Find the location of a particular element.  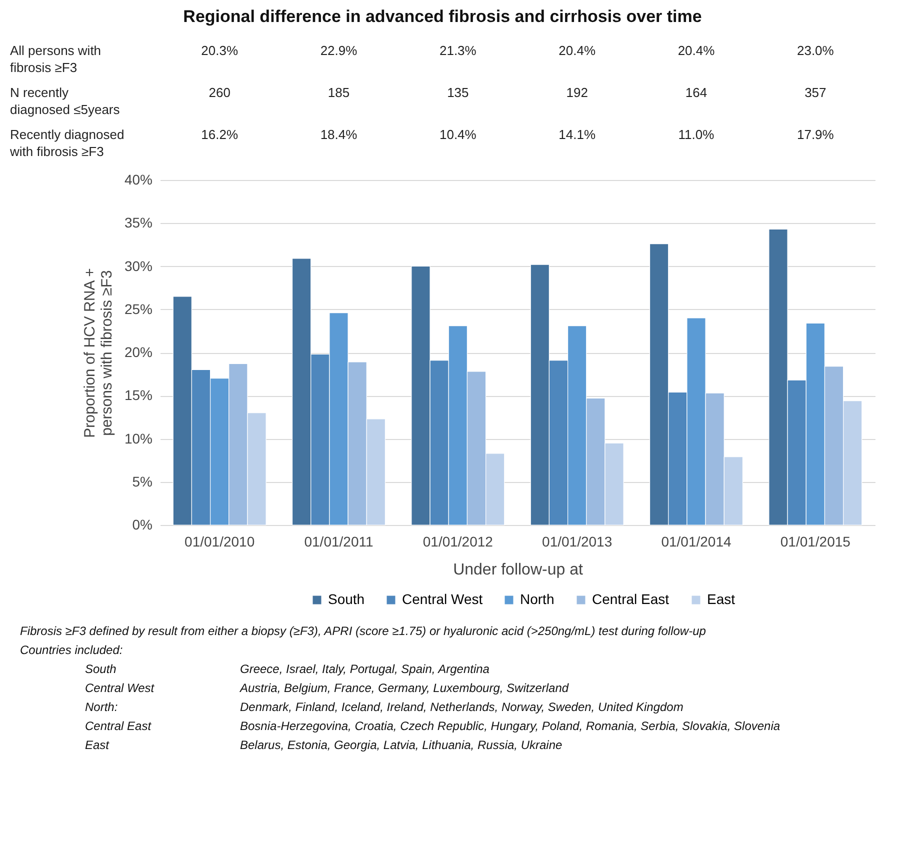

text: 11.0% is located at coordinates (696, 134).